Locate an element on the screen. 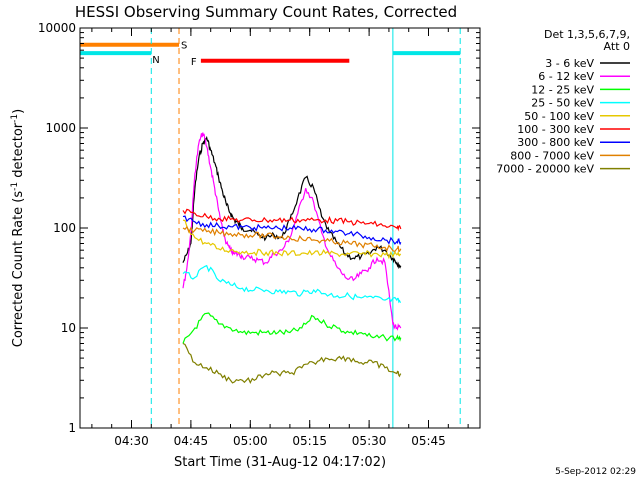 The width and height of the screenshot is (640, 480). legend-entry-label: 3 - 6 keV is located at coordinates (569, 63).